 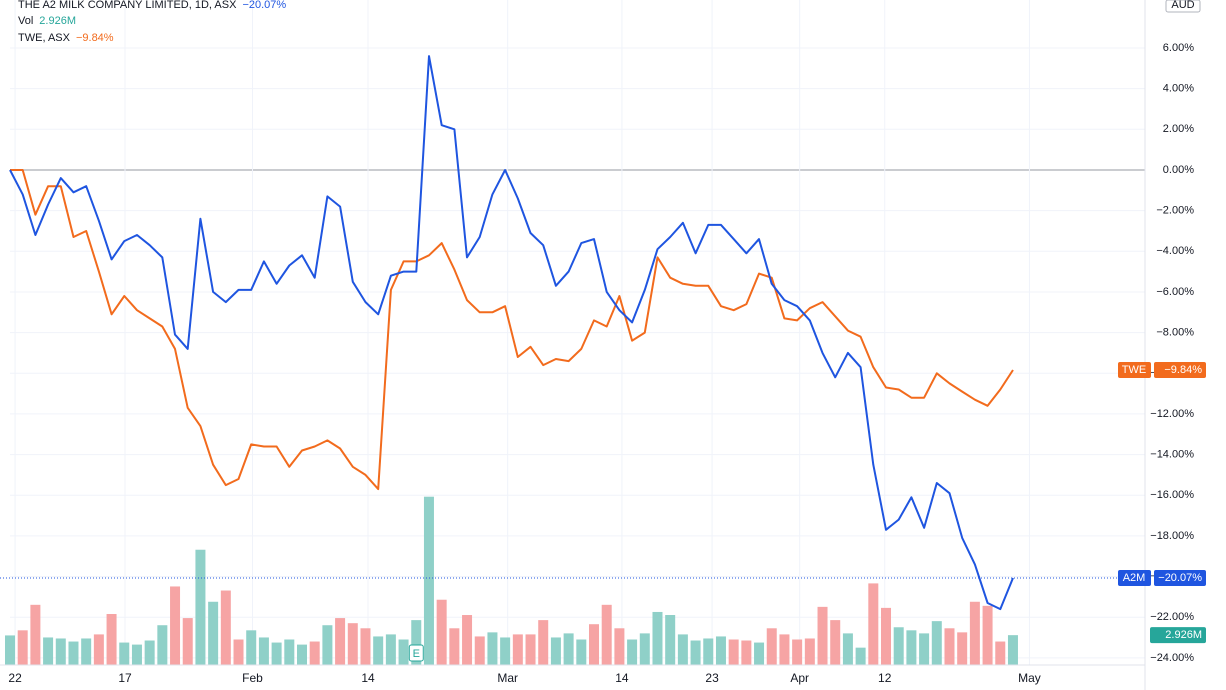 I want to click on legend-entry: Vol 2.926M, so click(x=47, y=21).